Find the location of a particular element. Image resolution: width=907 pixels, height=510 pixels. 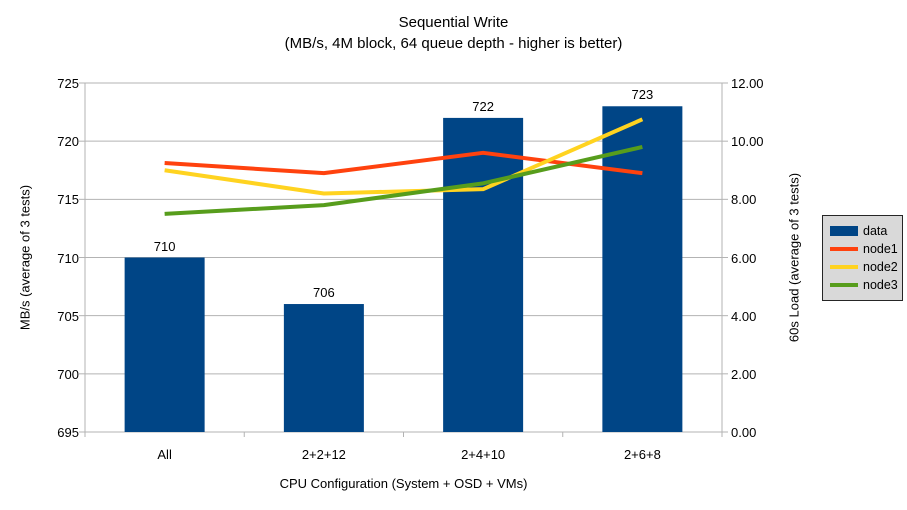

left-axis-tick-label: 715 is located at coordinates (68, 200).